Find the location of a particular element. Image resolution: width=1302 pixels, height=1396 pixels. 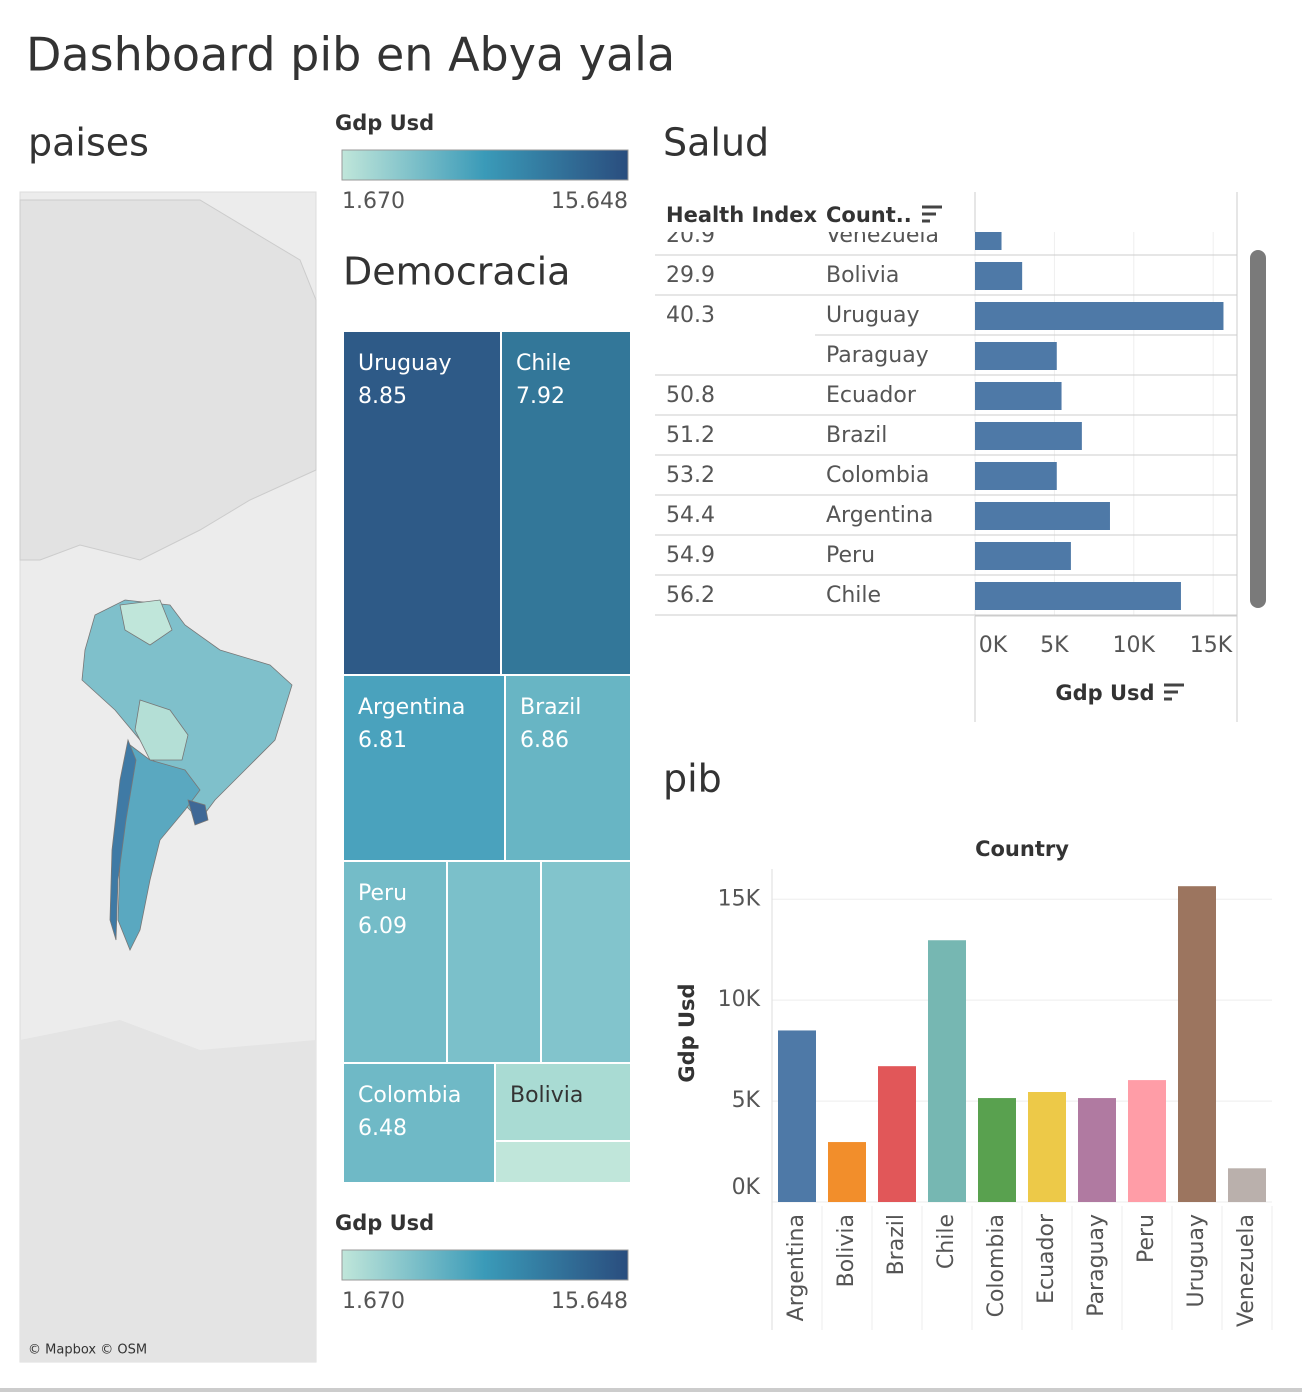

x-tick-label: Venezuela is located at coordinates (1246, 1270).